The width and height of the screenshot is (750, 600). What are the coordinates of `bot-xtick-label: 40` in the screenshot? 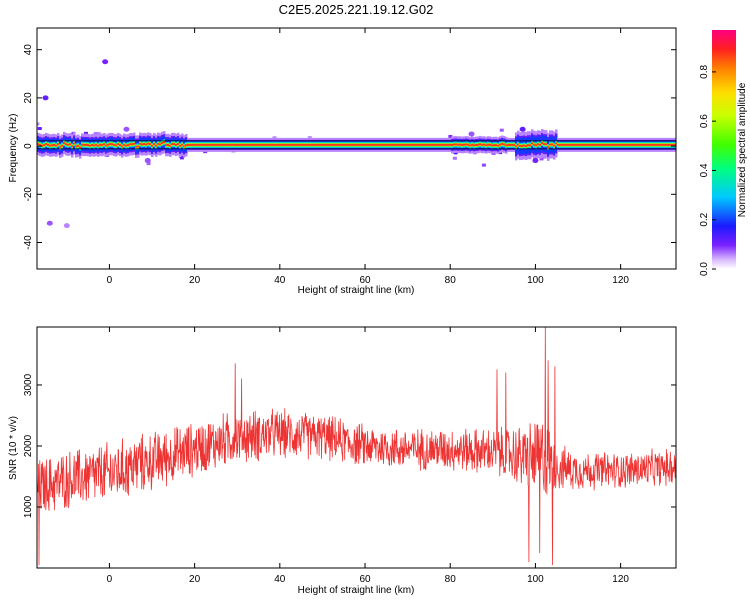 It's located at (280, 579).